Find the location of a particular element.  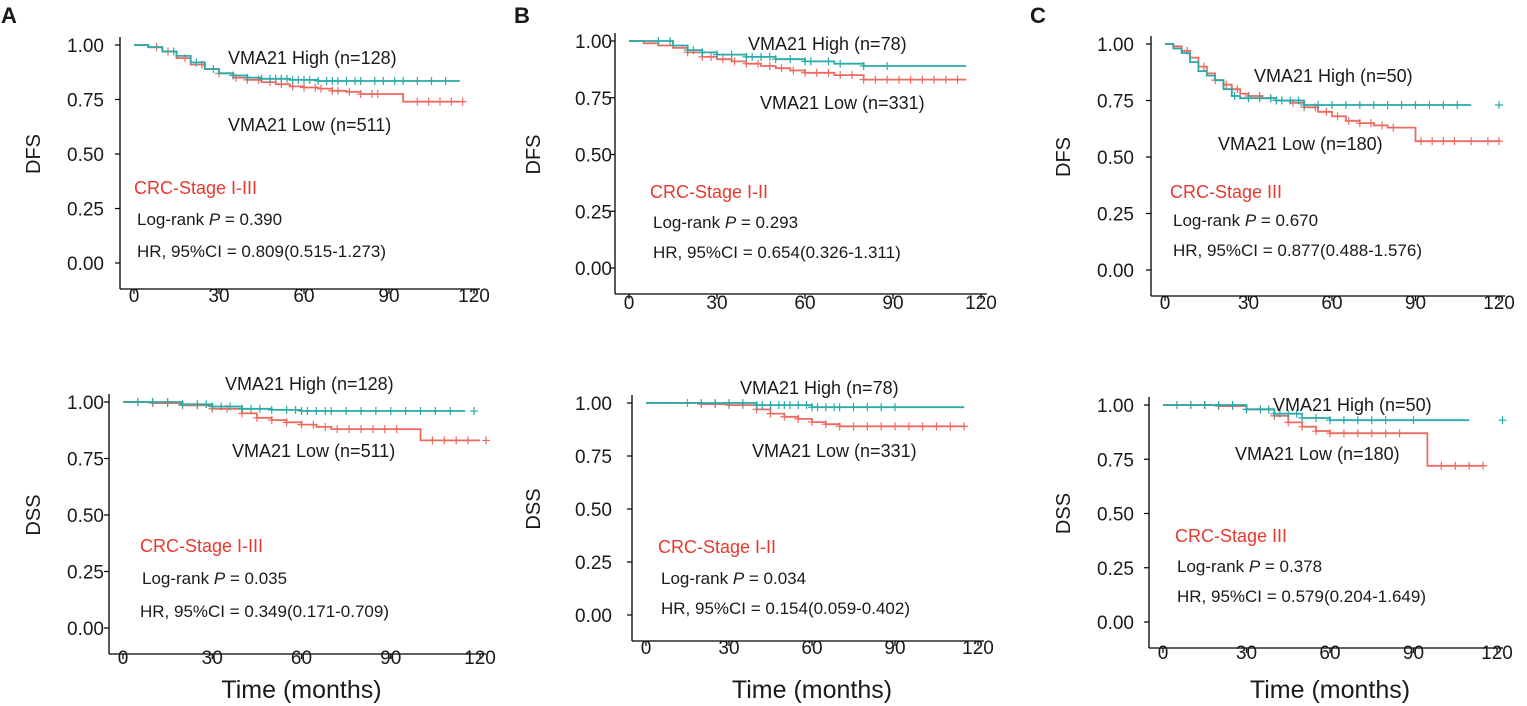

km-curve-low is located at coordinates (1332, 93).